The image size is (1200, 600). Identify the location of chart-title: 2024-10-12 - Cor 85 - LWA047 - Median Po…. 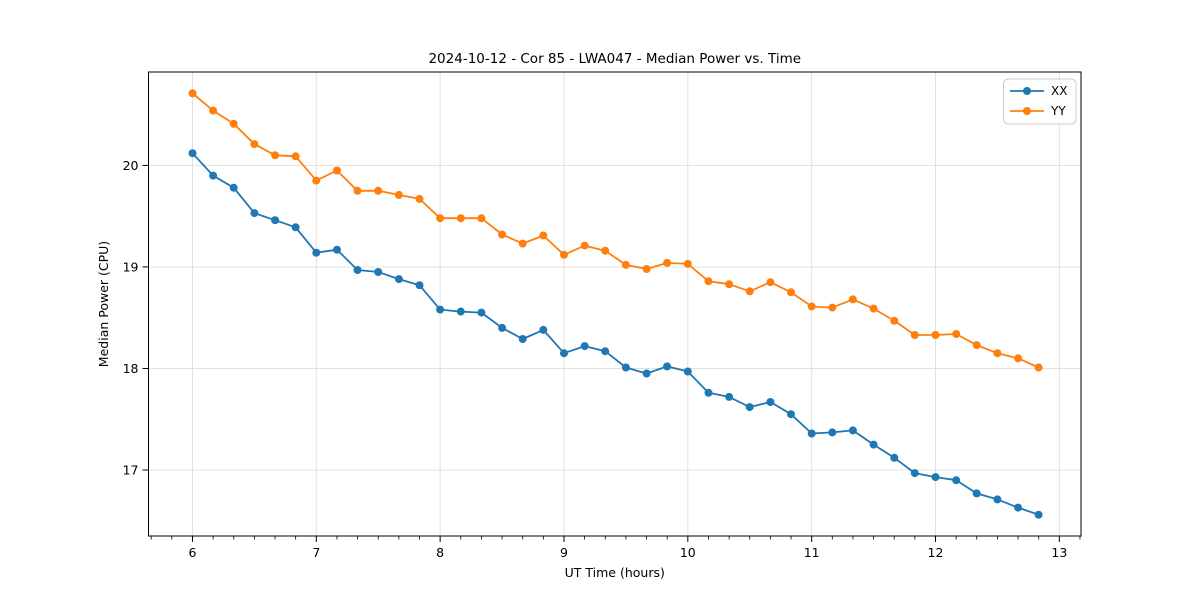
(614, 59).